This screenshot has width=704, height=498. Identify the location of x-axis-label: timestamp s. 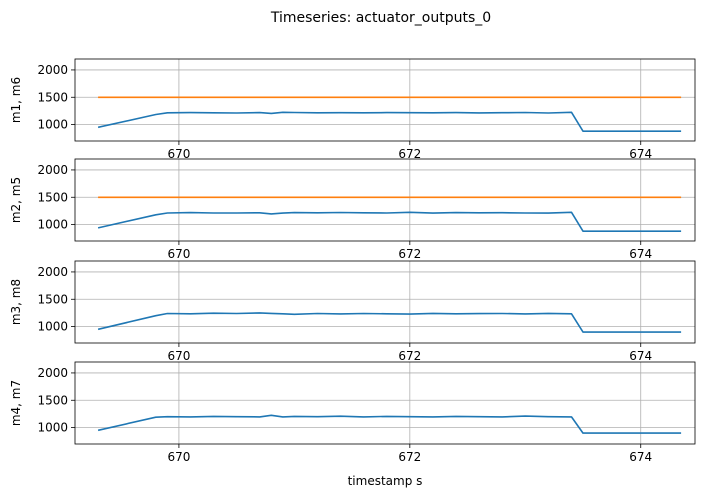
(385, 481).